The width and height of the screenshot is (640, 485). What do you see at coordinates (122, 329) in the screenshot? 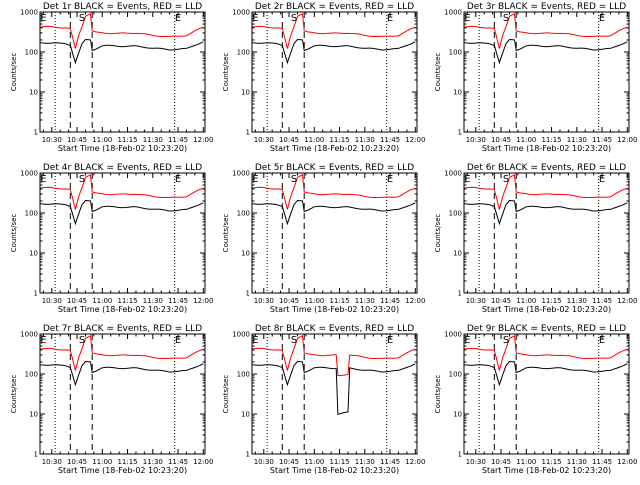
I see `panel-title: Det 7r BLACK = Events, RED = LLD` at bounding box center [122, 329].